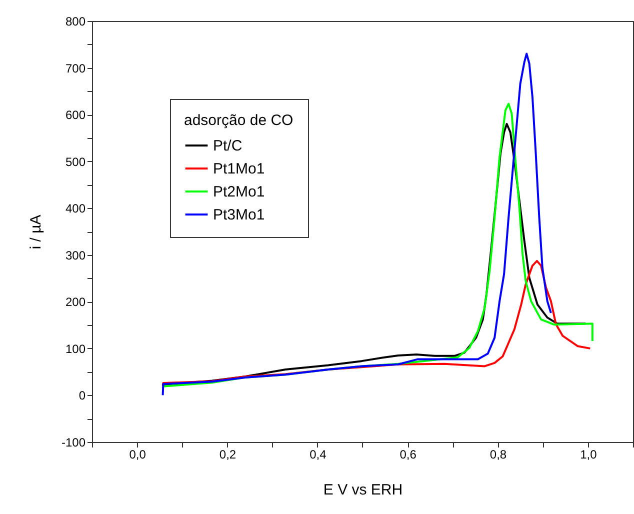  Describe the element at coordinates (75, 302) in the screenshot. I see `y-tick-label: 200` at that location.